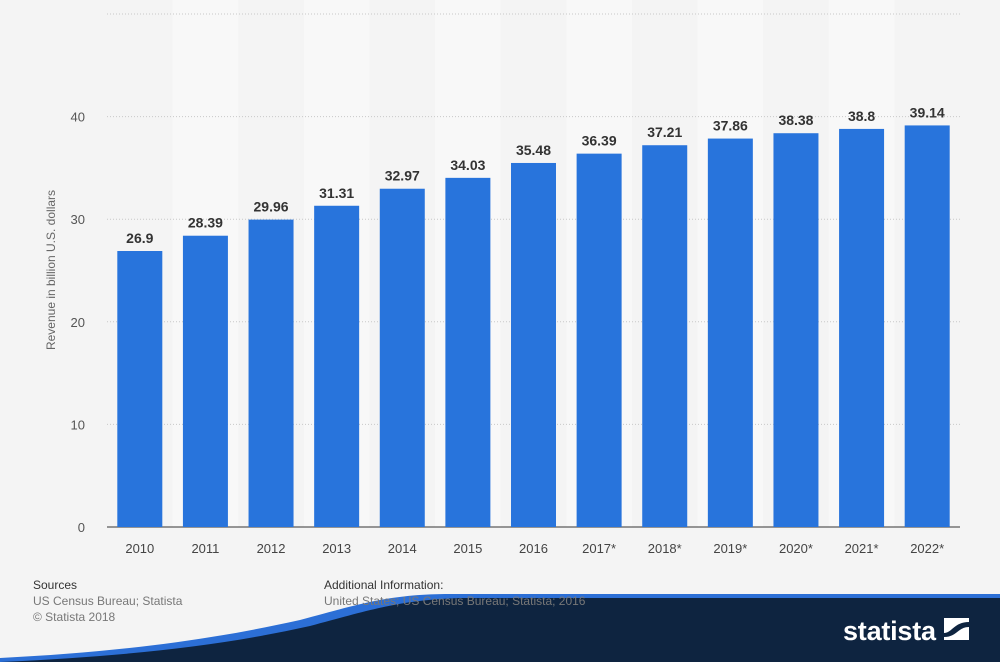 The image size is (1000, 662). What do you see at coordinates (533, 344) in the screenshot?
I see `bar-2016` at bounding box center [533, 344].